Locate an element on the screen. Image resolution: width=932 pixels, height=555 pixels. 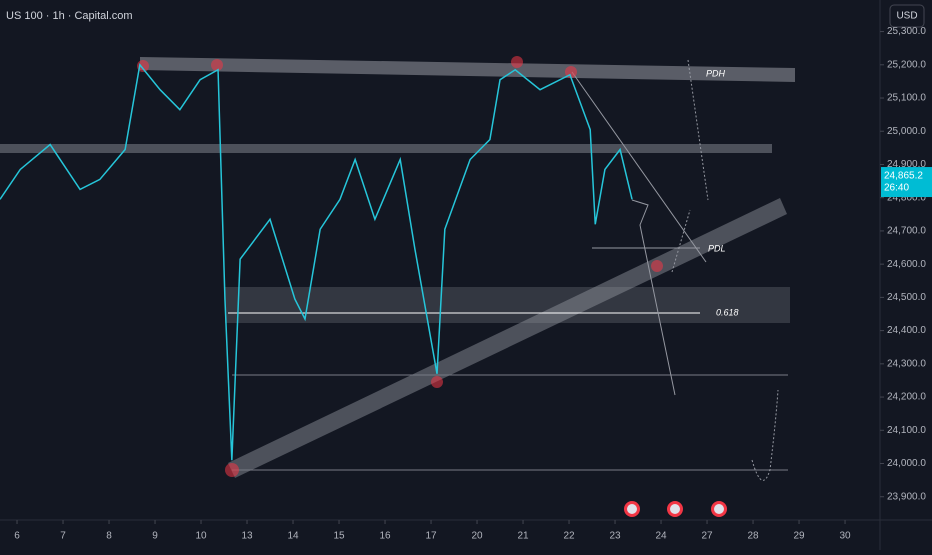
currency-label: USD is located at coordinates (906, 16).